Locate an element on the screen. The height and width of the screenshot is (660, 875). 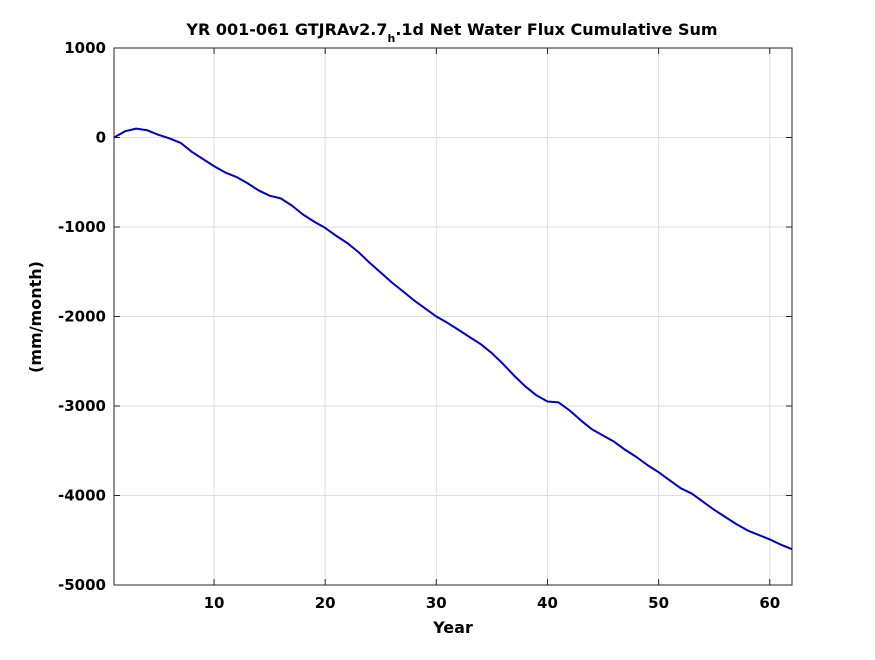
x-tick-label: 60 is located at coordinates (769, 603).